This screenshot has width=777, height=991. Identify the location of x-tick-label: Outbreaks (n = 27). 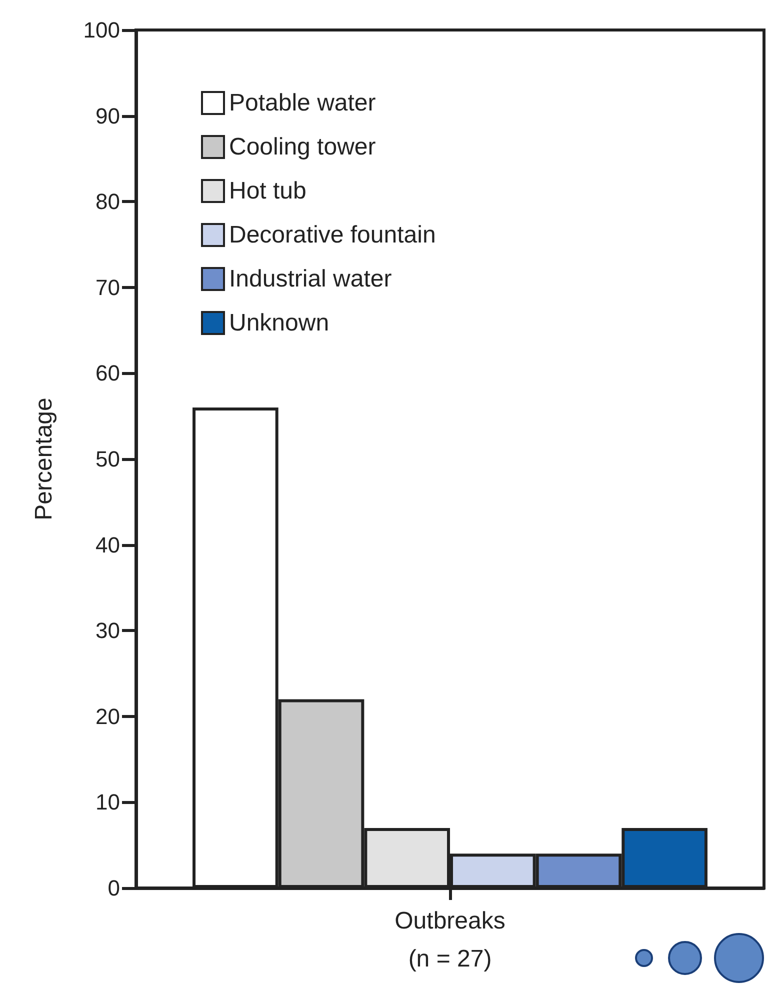
(450, 940).